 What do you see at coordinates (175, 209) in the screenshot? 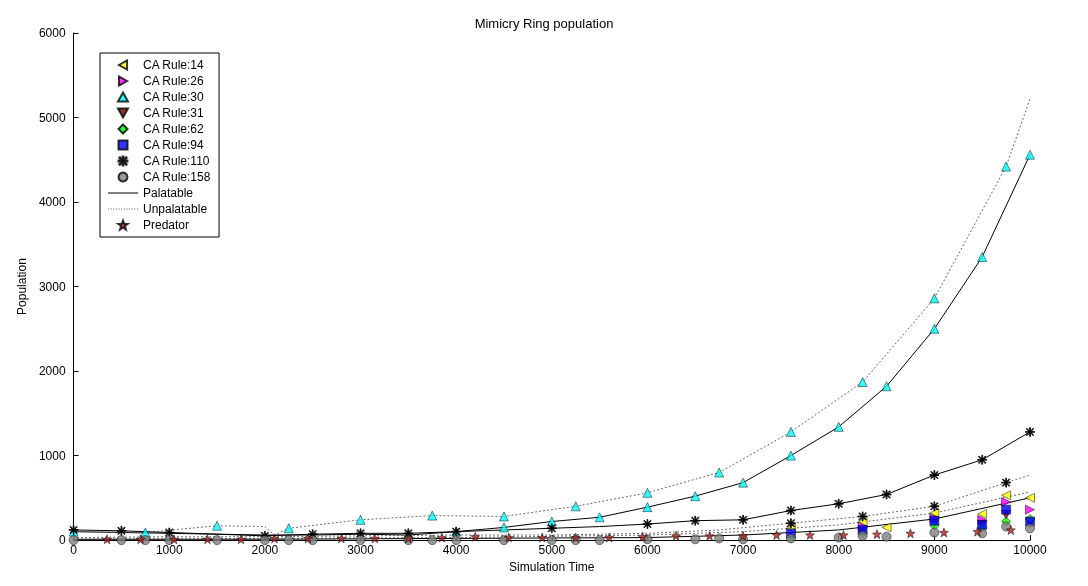
I see `legend-label: Unpalatable` at bounding box center [175, 209].